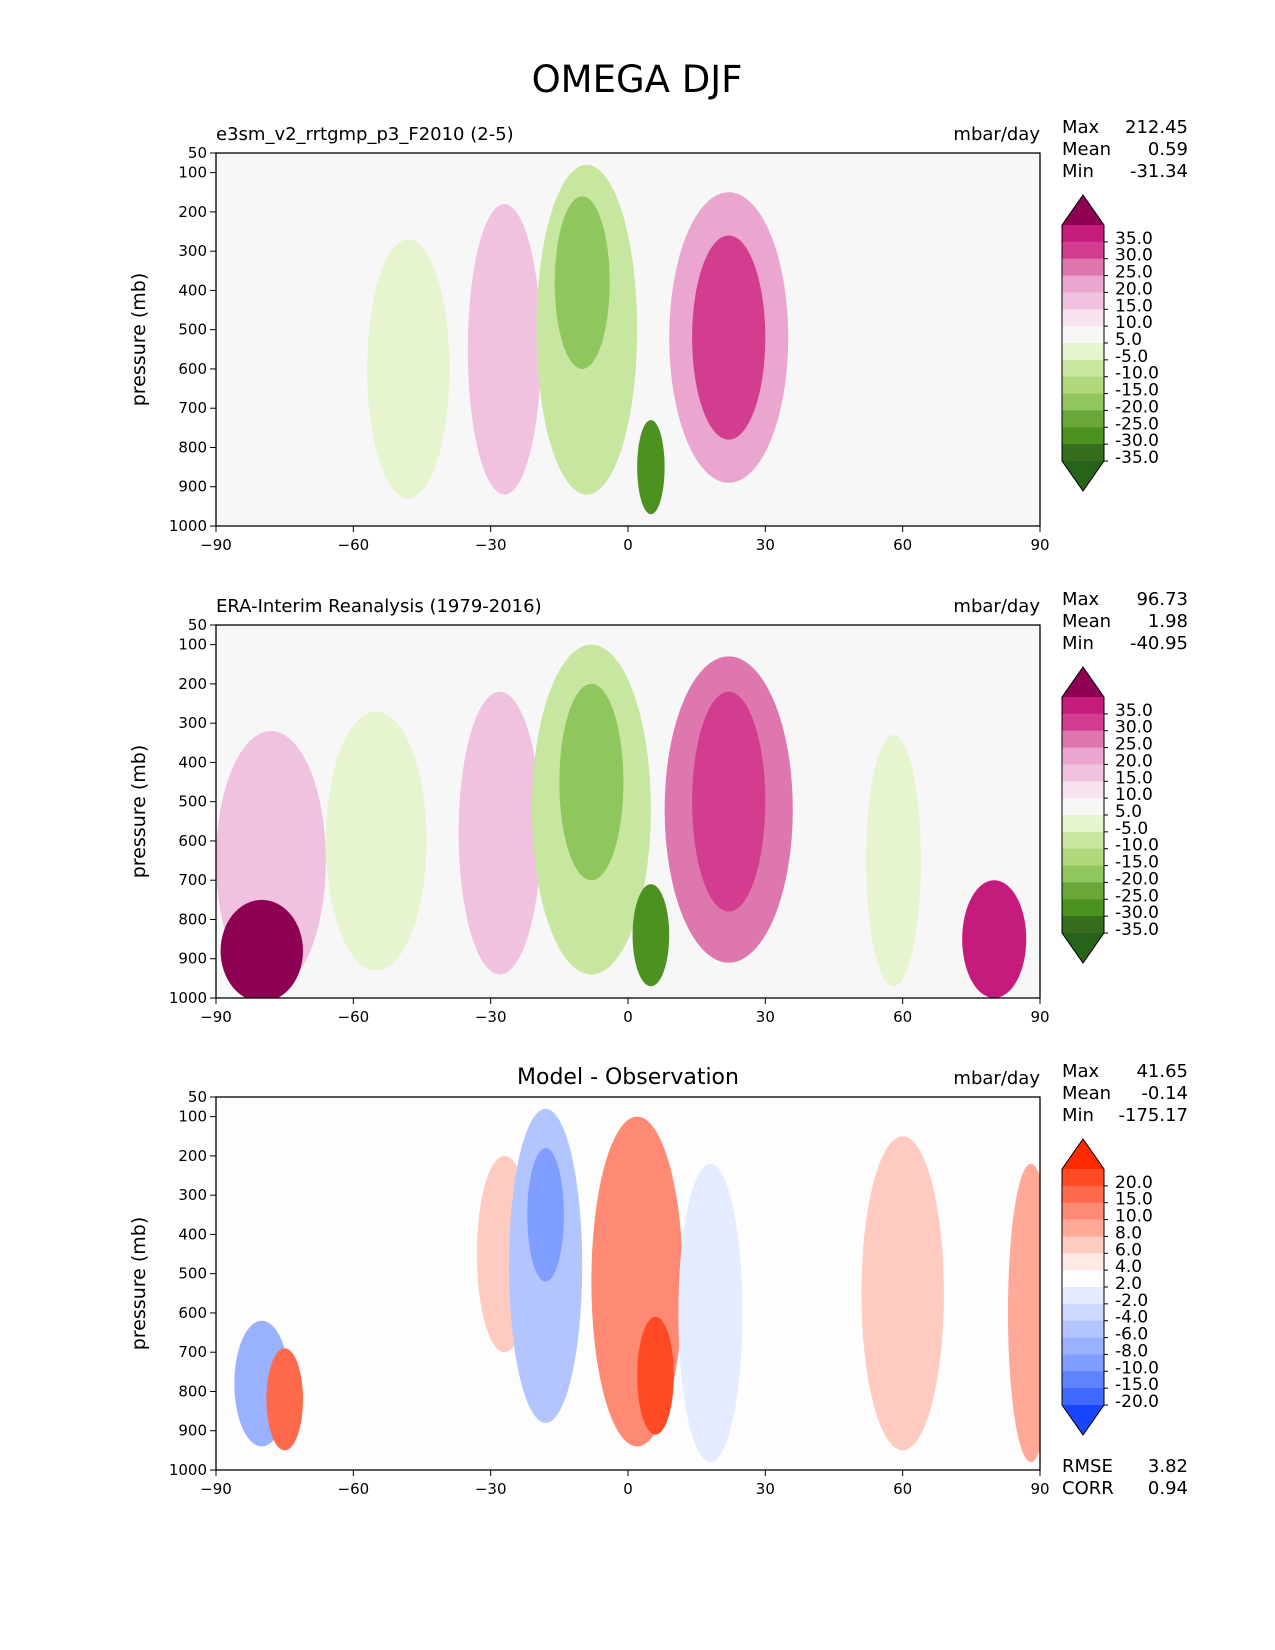  I want to click on y-tick-label: 100, so click(192, 1117).